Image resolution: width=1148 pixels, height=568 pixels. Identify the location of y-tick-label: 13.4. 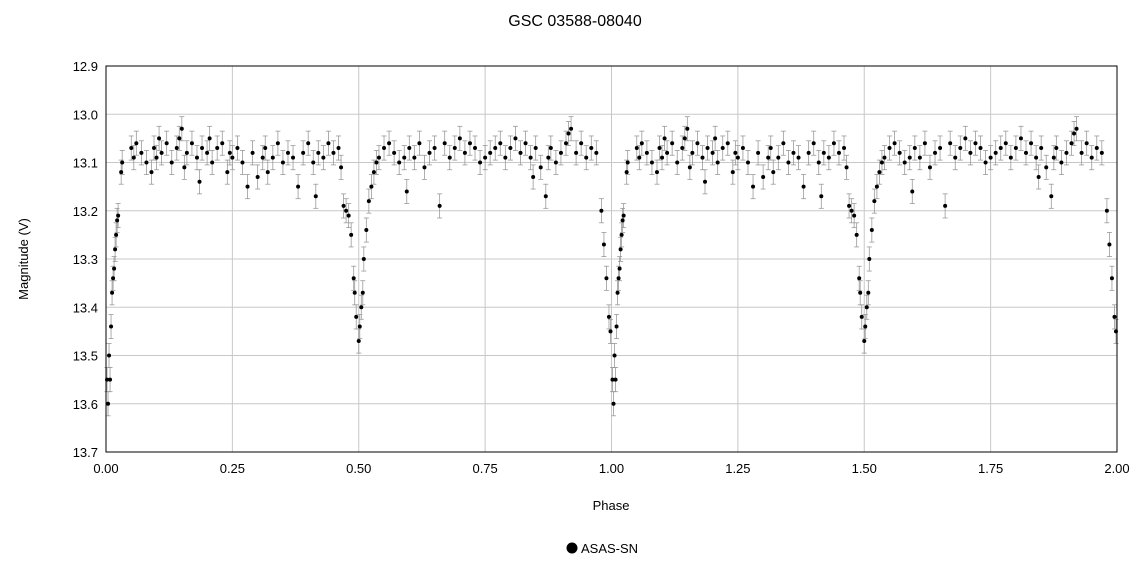
(85, 307).